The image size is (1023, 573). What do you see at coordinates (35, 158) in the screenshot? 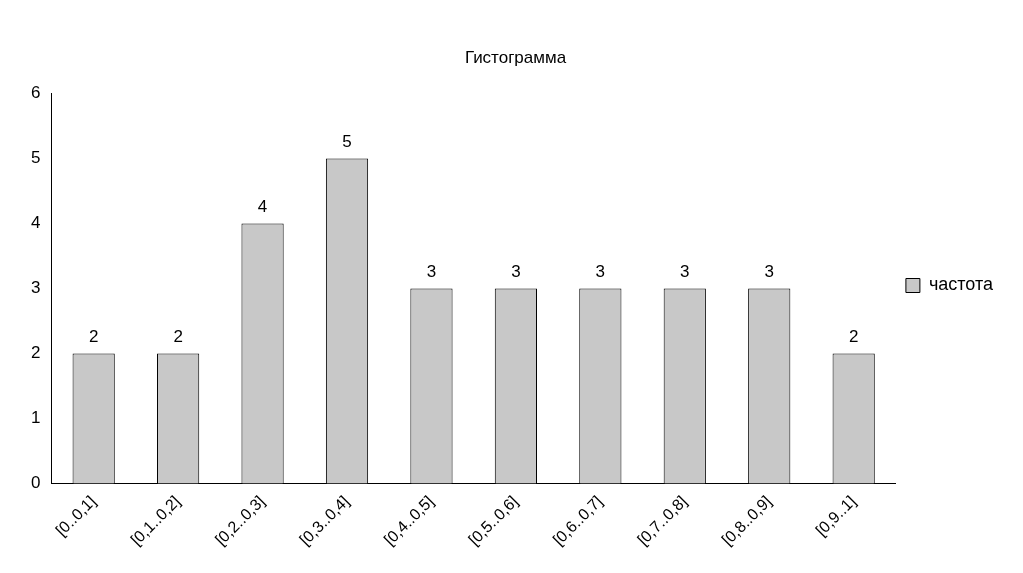
I see `y-tick-label: 5` at bounding box center [35, 158].